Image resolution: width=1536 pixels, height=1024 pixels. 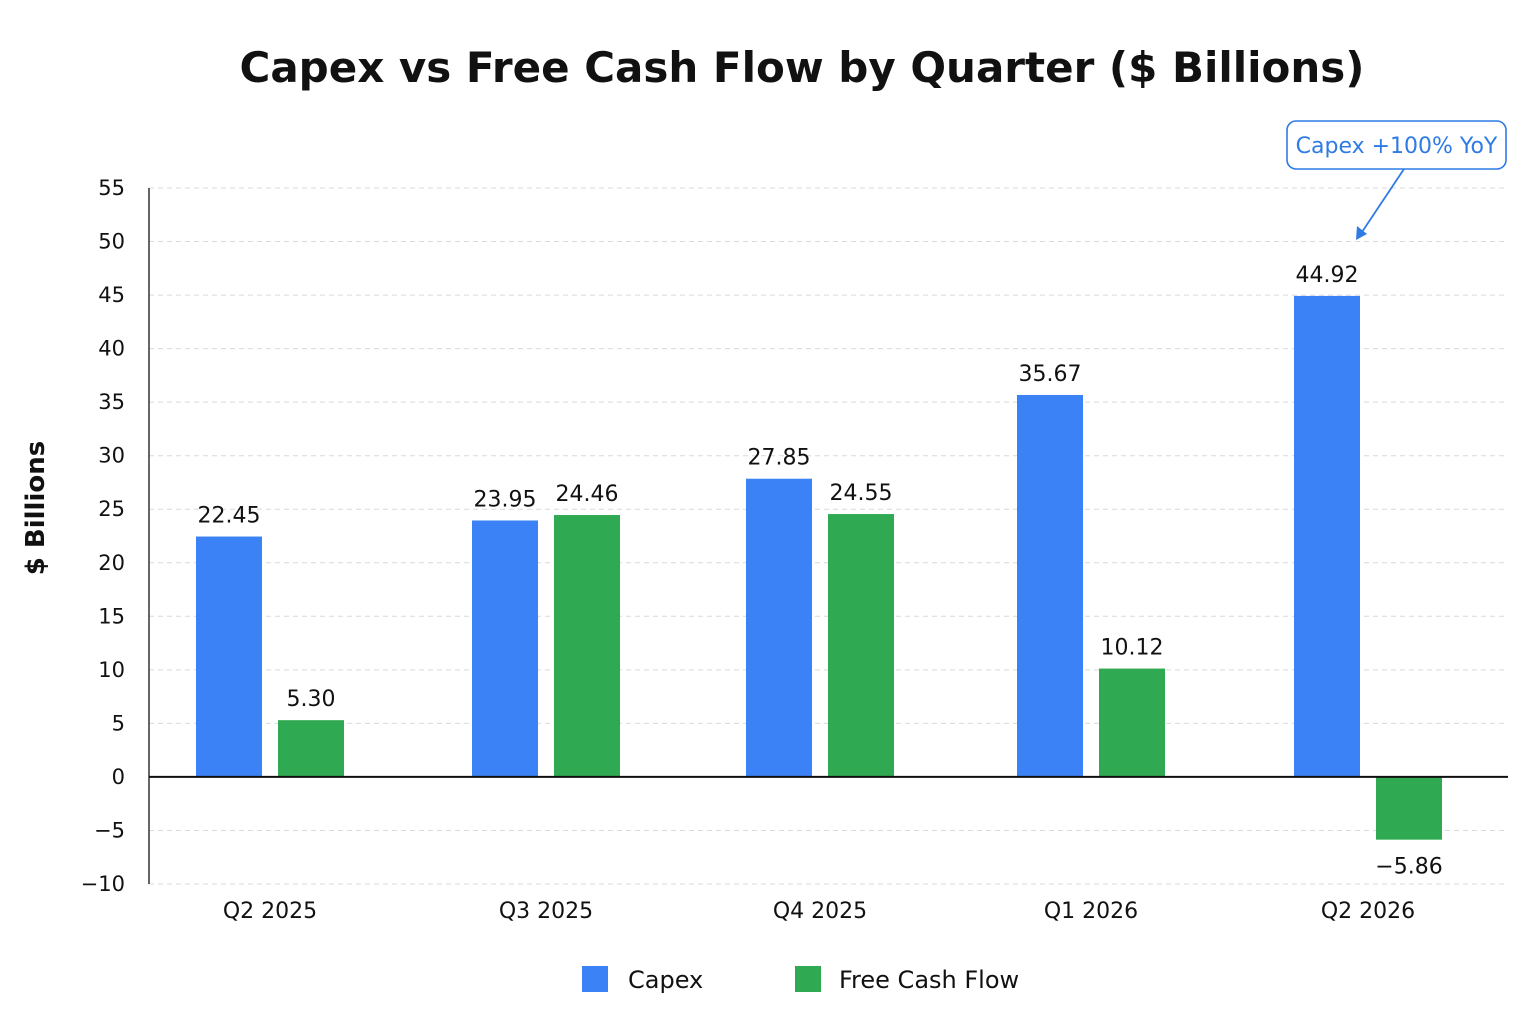 I want to click on x-tick-label: Q3 2025, so click(x=546, y=911).